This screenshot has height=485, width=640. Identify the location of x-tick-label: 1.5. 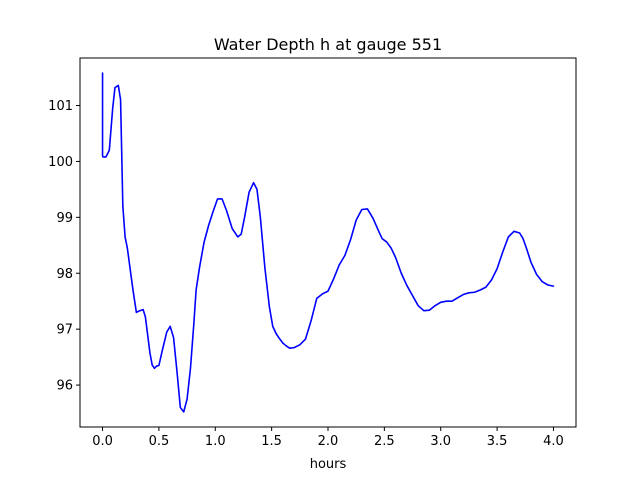
(271, 441).